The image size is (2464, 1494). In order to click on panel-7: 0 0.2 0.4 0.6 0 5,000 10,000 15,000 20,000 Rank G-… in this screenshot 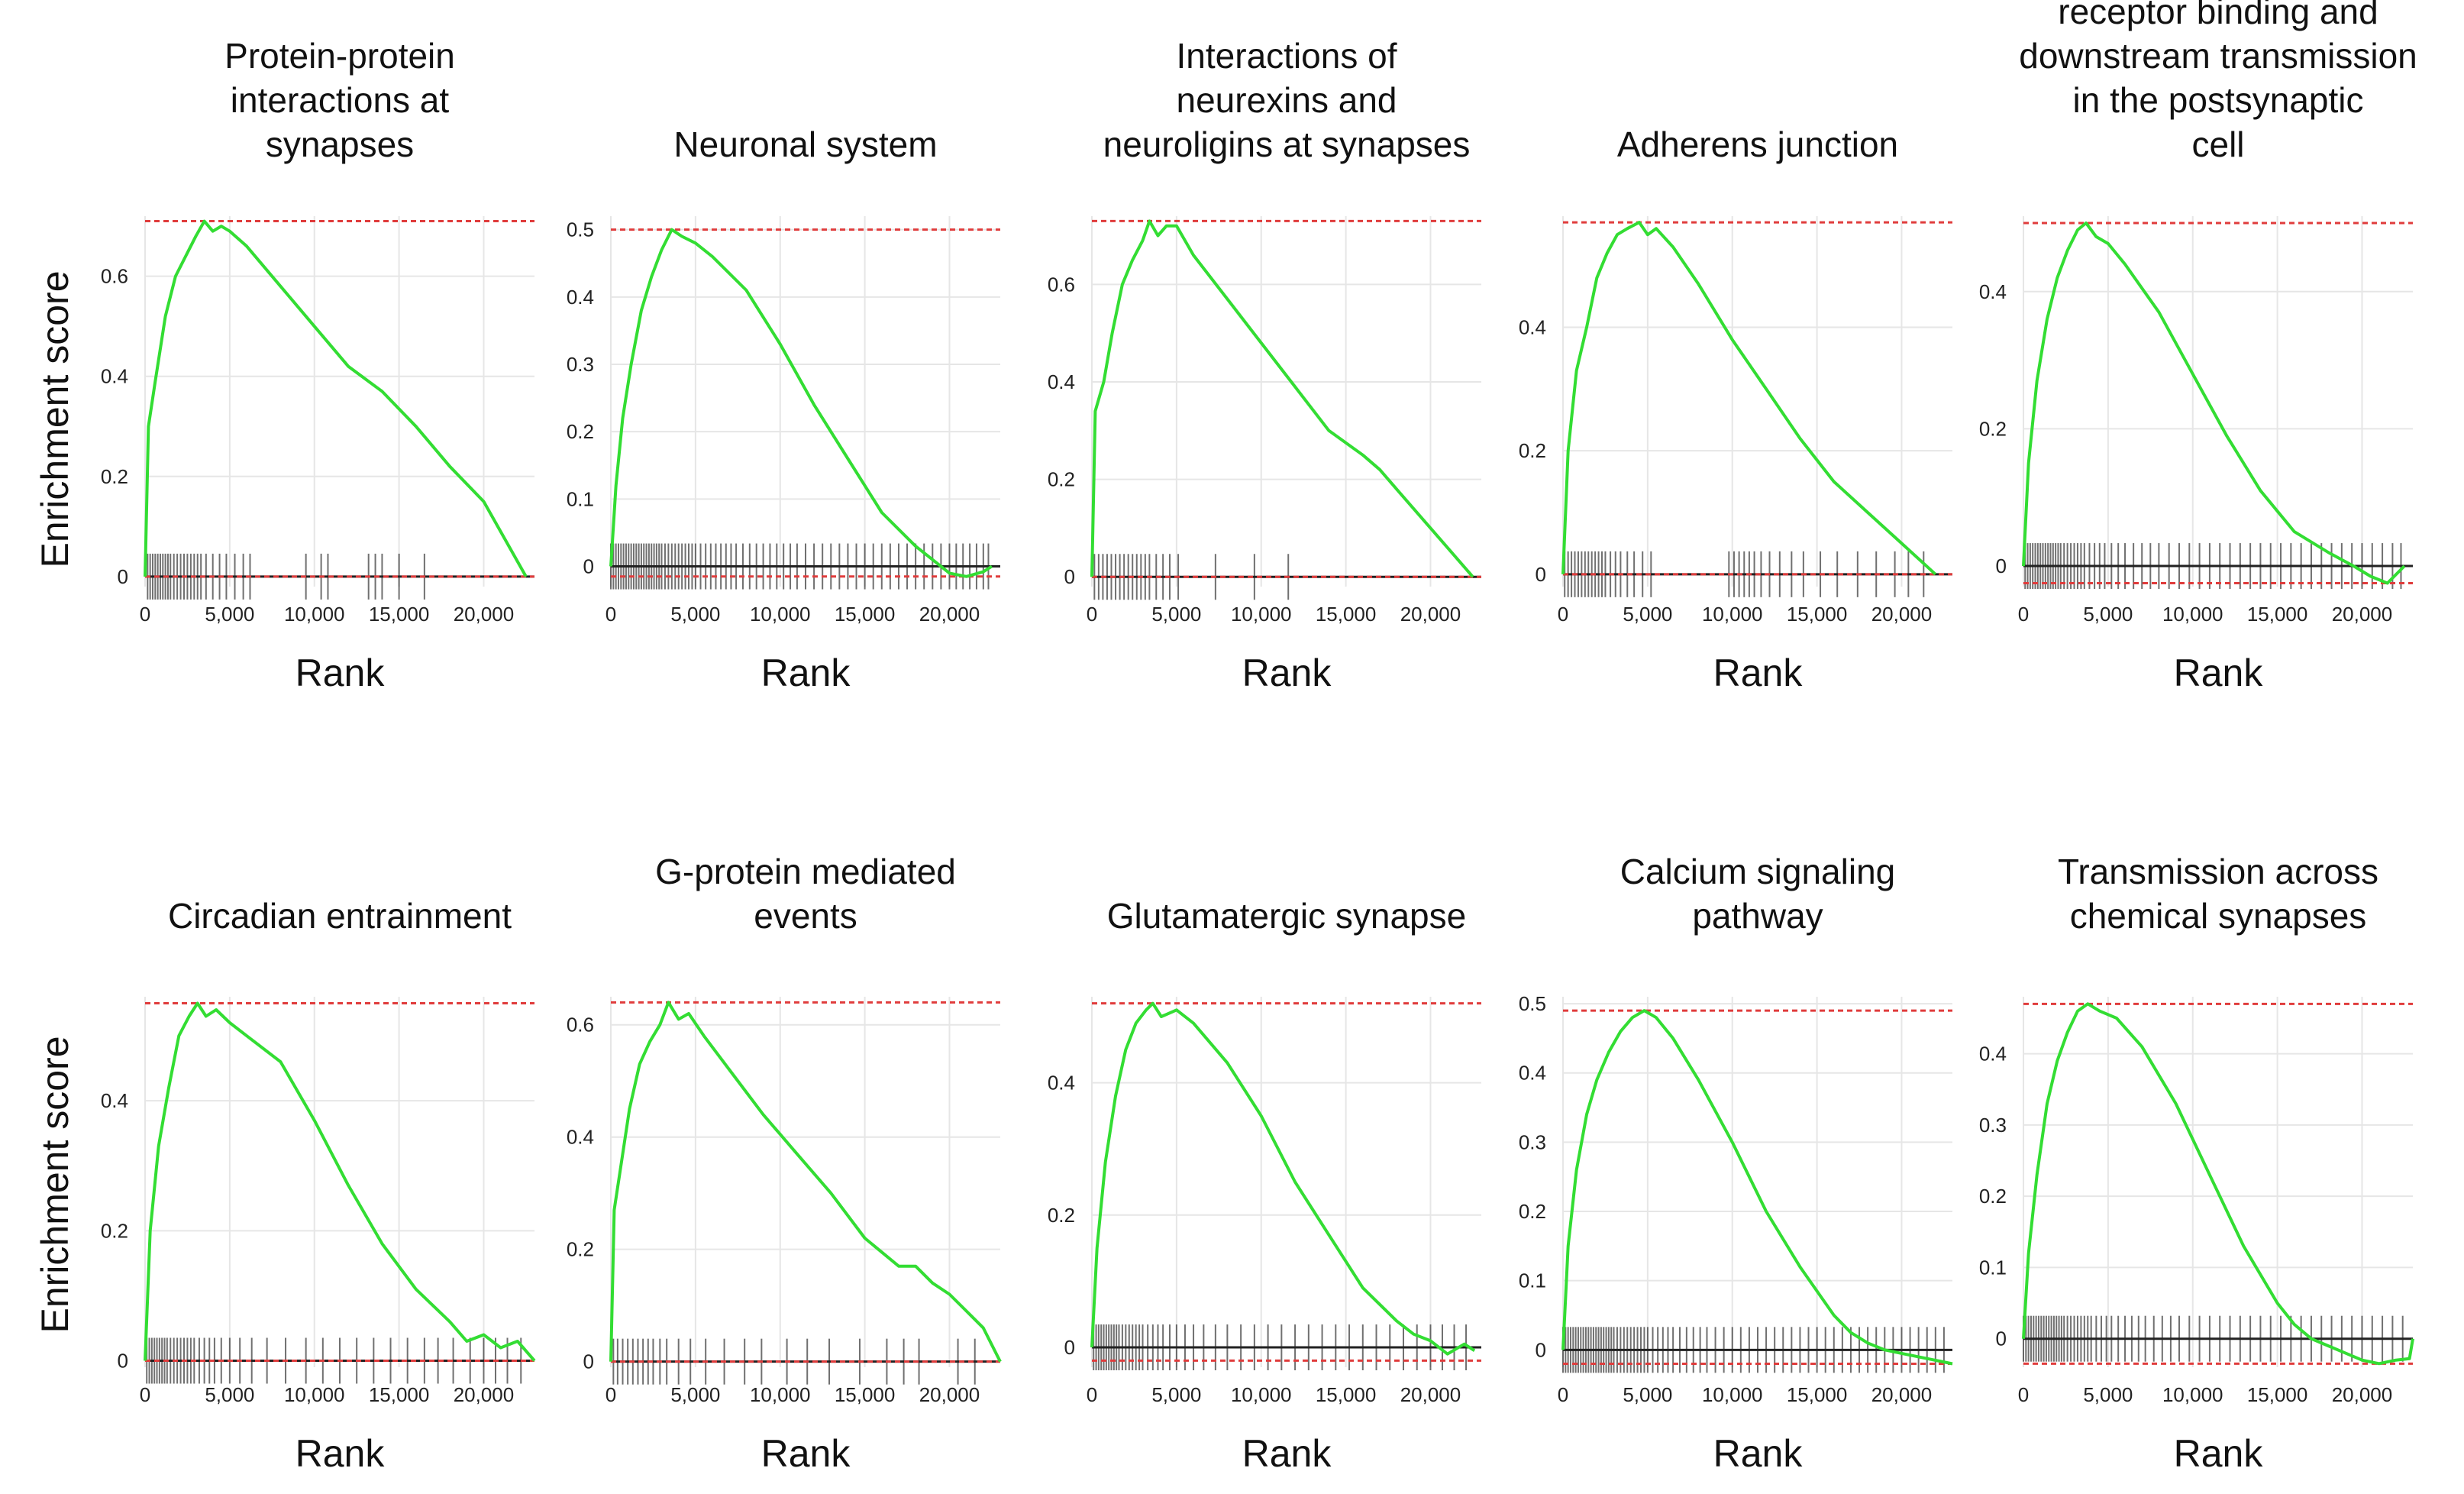, I will do `click(784, 1164)`.